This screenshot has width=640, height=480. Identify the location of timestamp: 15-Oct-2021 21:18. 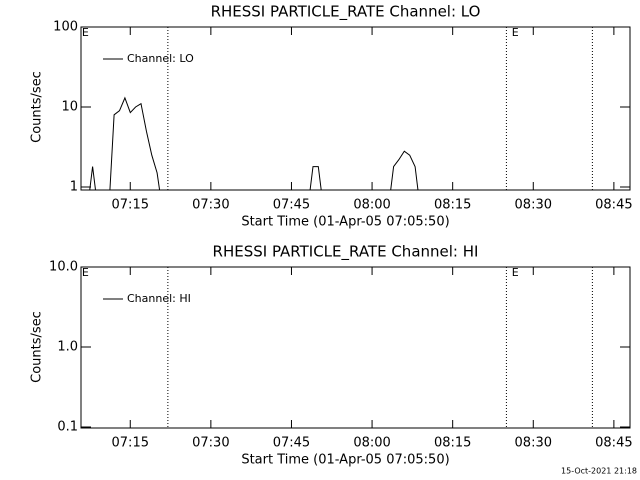
(599, 471).